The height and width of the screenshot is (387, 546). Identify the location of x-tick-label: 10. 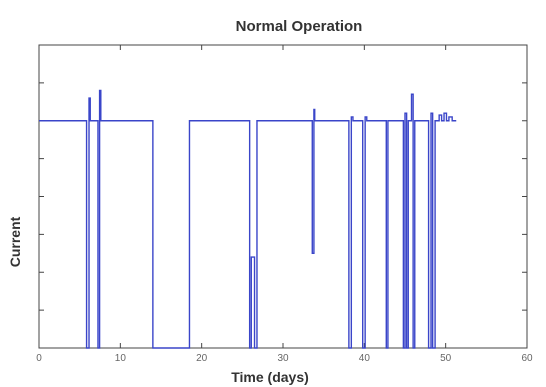
(121, 358).